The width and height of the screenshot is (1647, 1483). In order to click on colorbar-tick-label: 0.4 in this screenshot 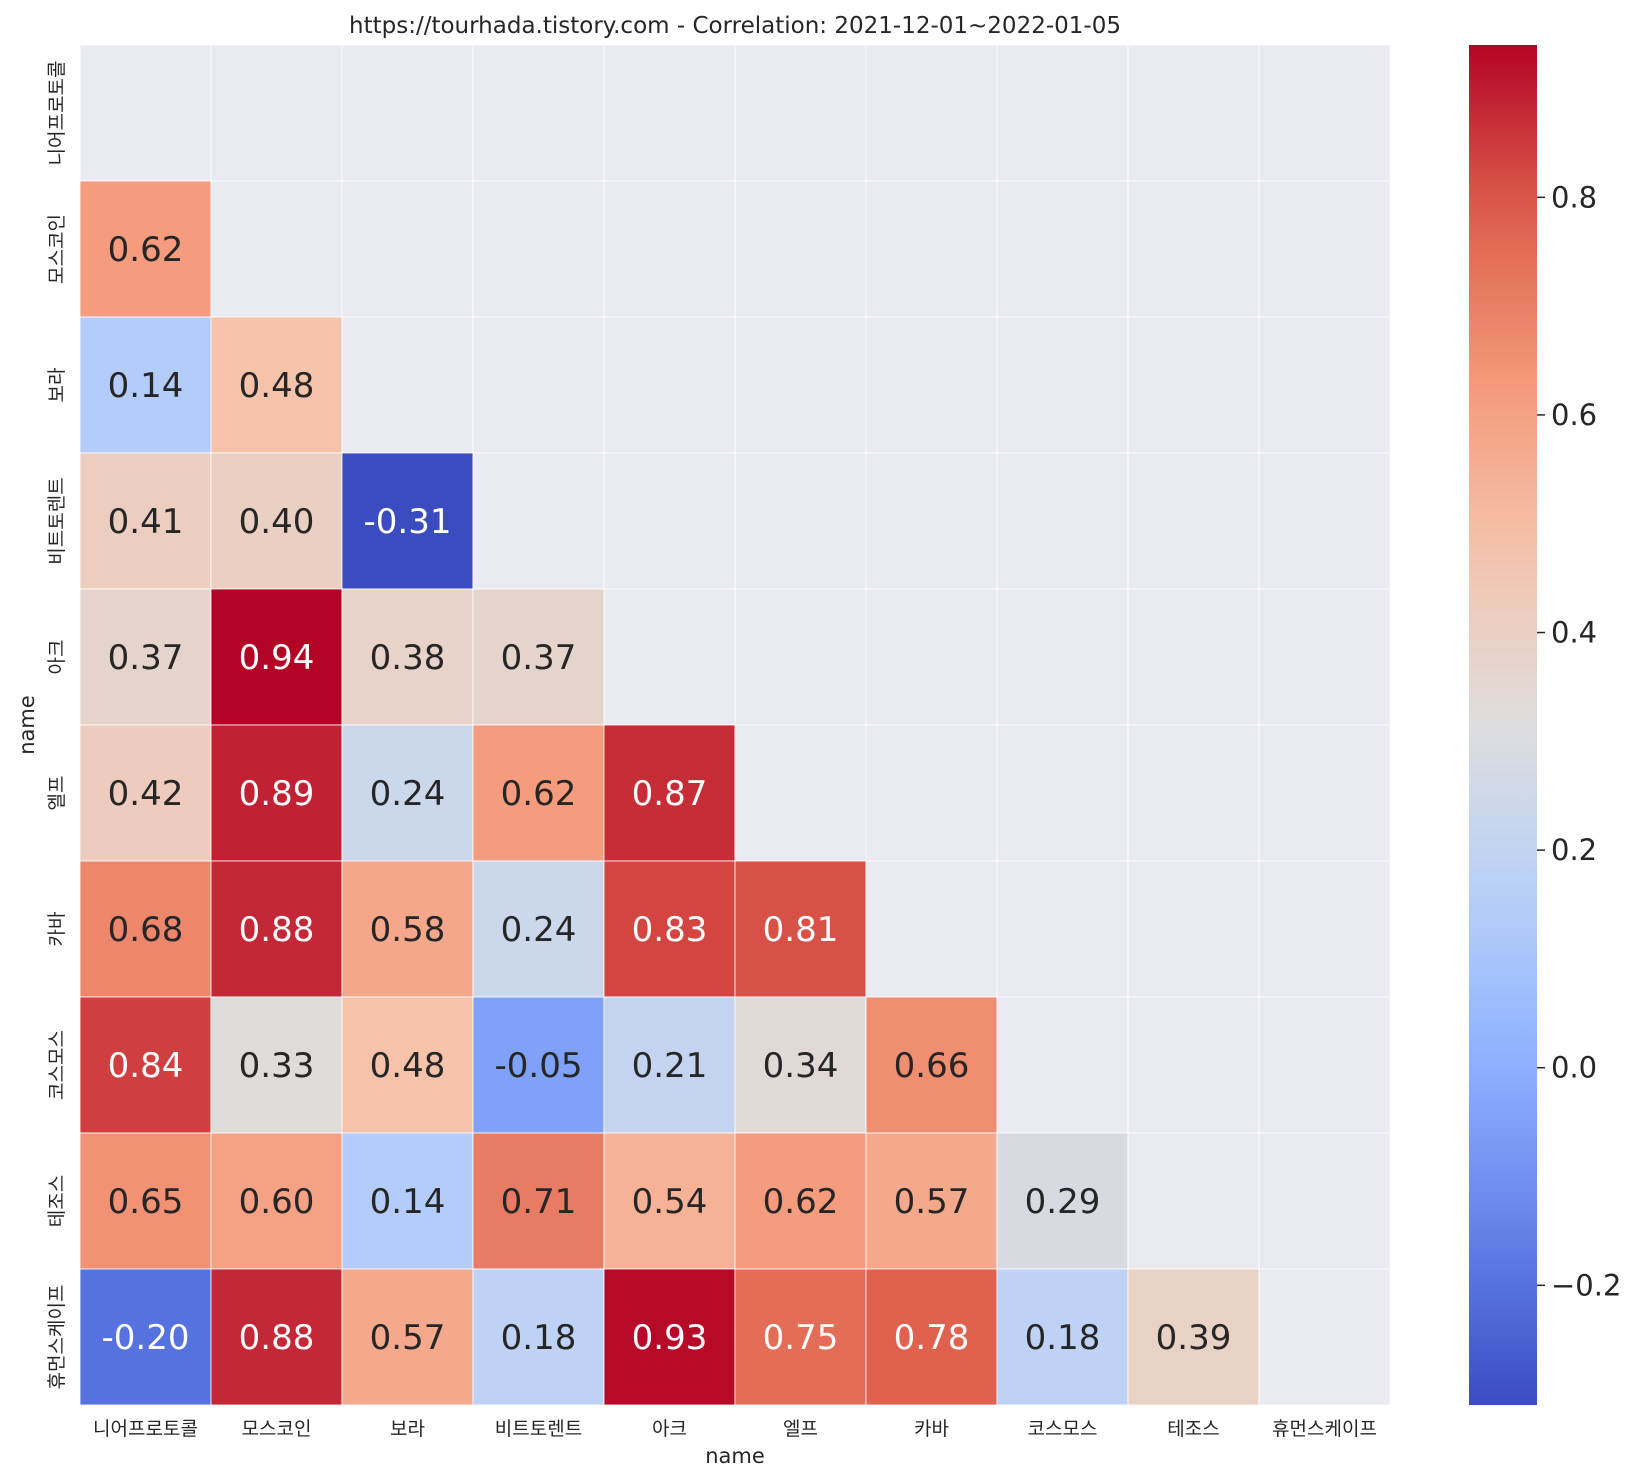, I will do `click(1574, 633)`.